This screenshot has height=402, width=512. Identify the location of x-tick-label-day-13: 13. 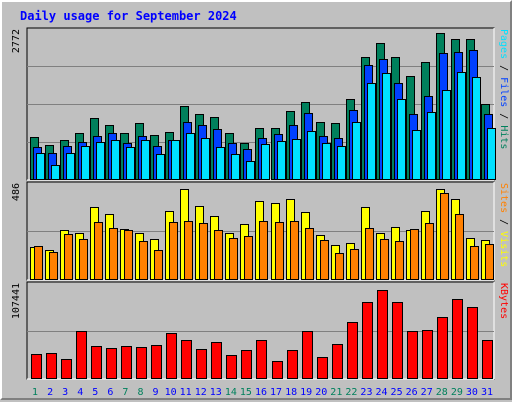
(216, 392).